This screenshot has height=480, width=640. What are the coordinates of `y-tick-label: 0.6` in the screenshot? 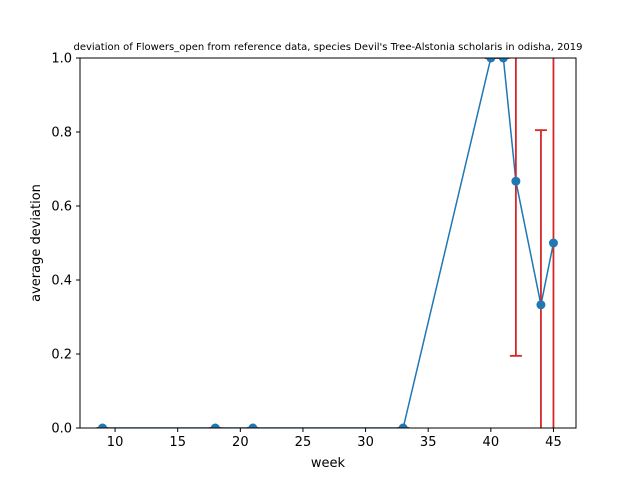 It's located at (61, 207).